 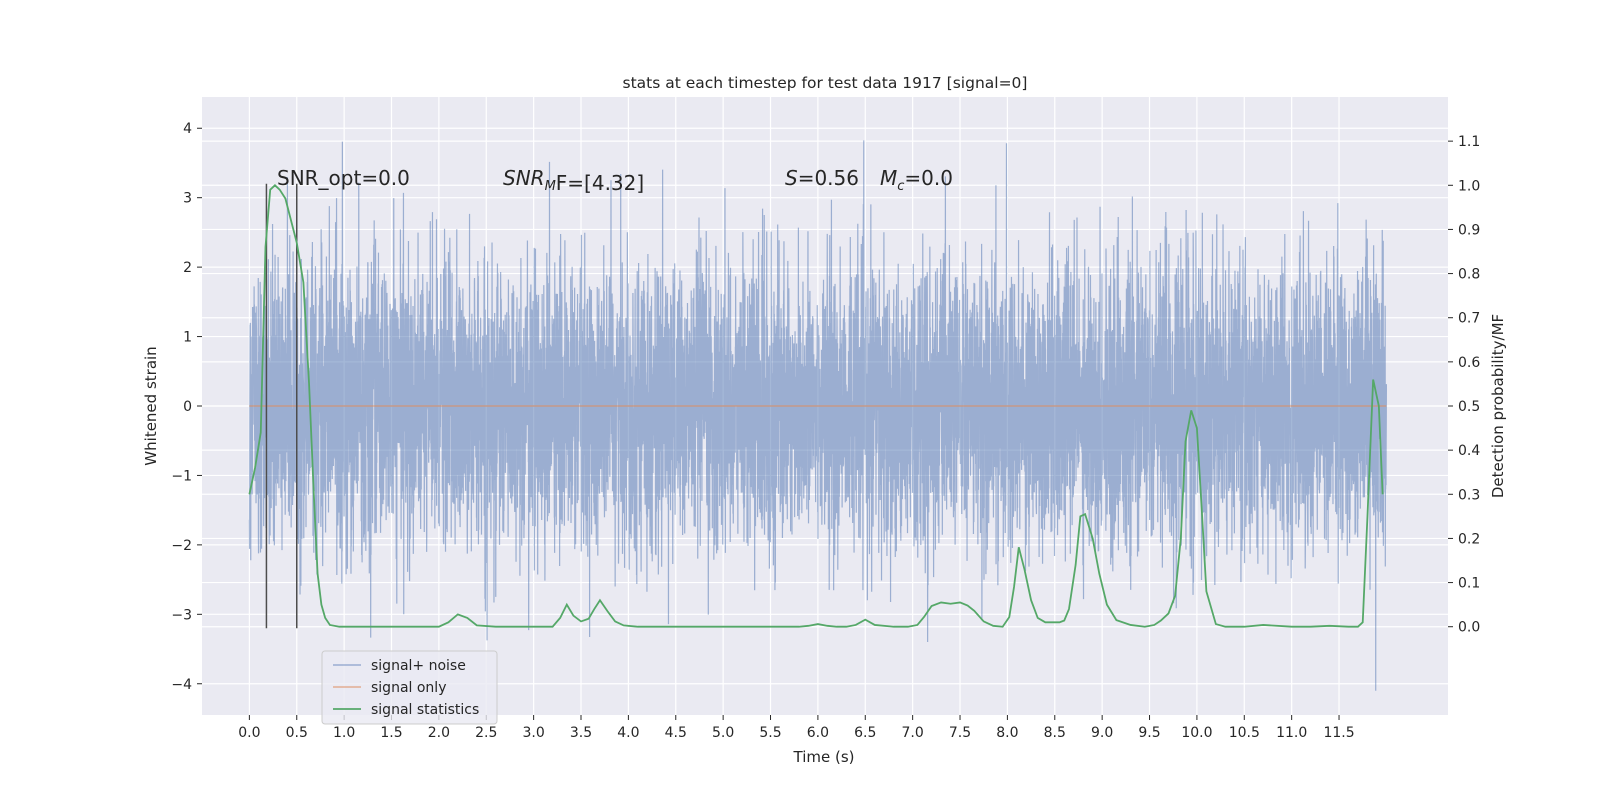 What do you see at coordinates (1007, 733) in the screenshot?
I see `x-tick-label-16: 8.0` at bounding box center [1007, 733].